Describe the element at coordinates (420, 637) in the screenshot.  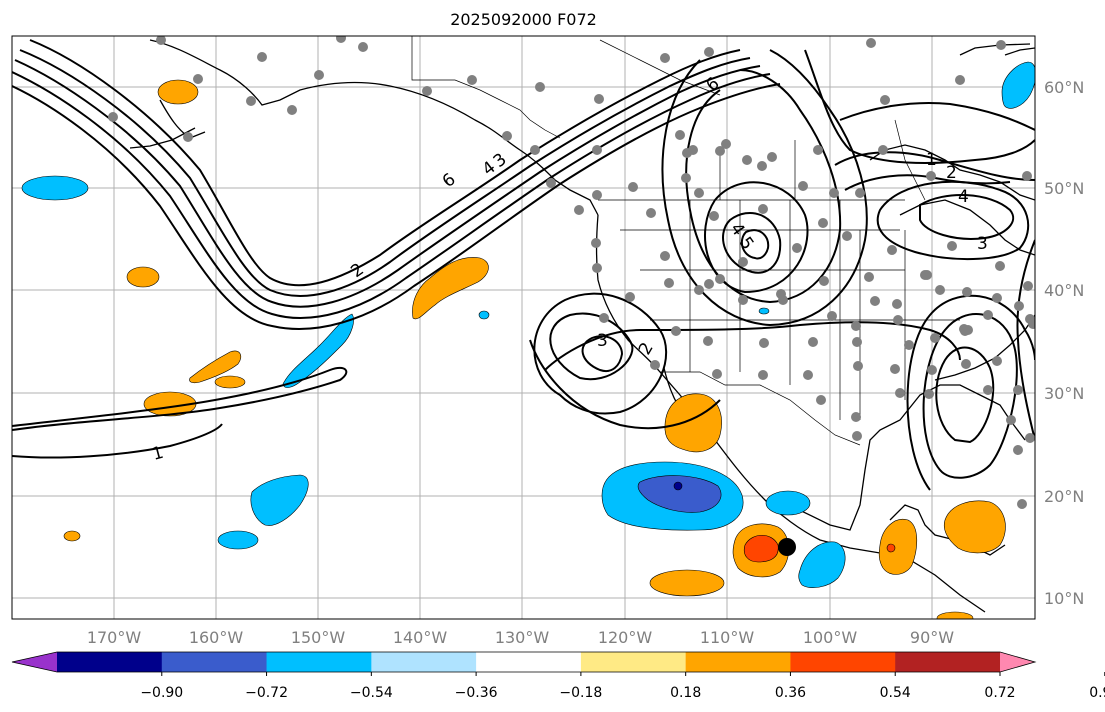
I see `lon-tick-label: 140°W` at that location.